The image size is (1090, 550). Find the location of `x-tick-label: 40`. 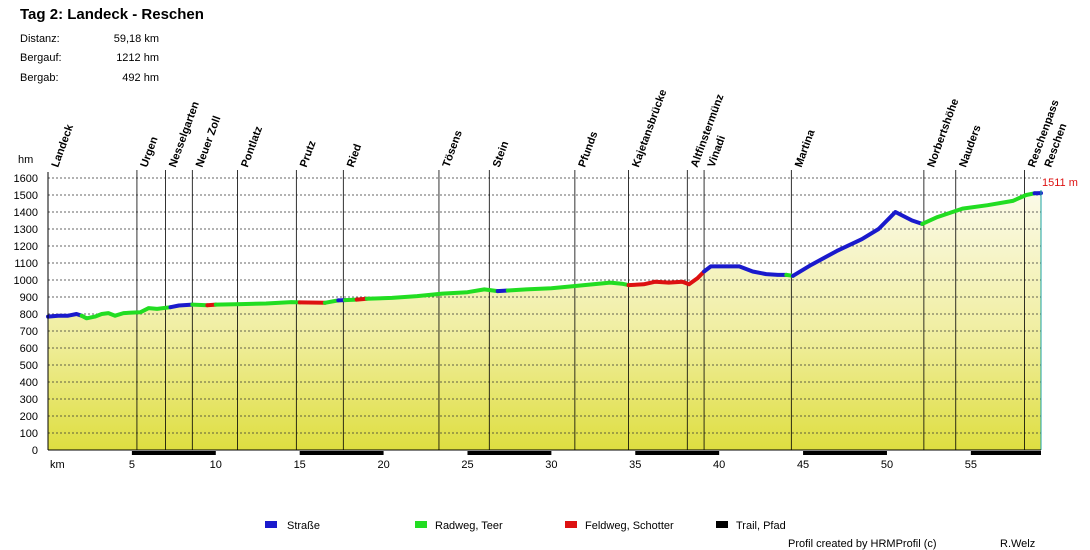

x-tick-label: 40 is located at coordinates (719, 465).